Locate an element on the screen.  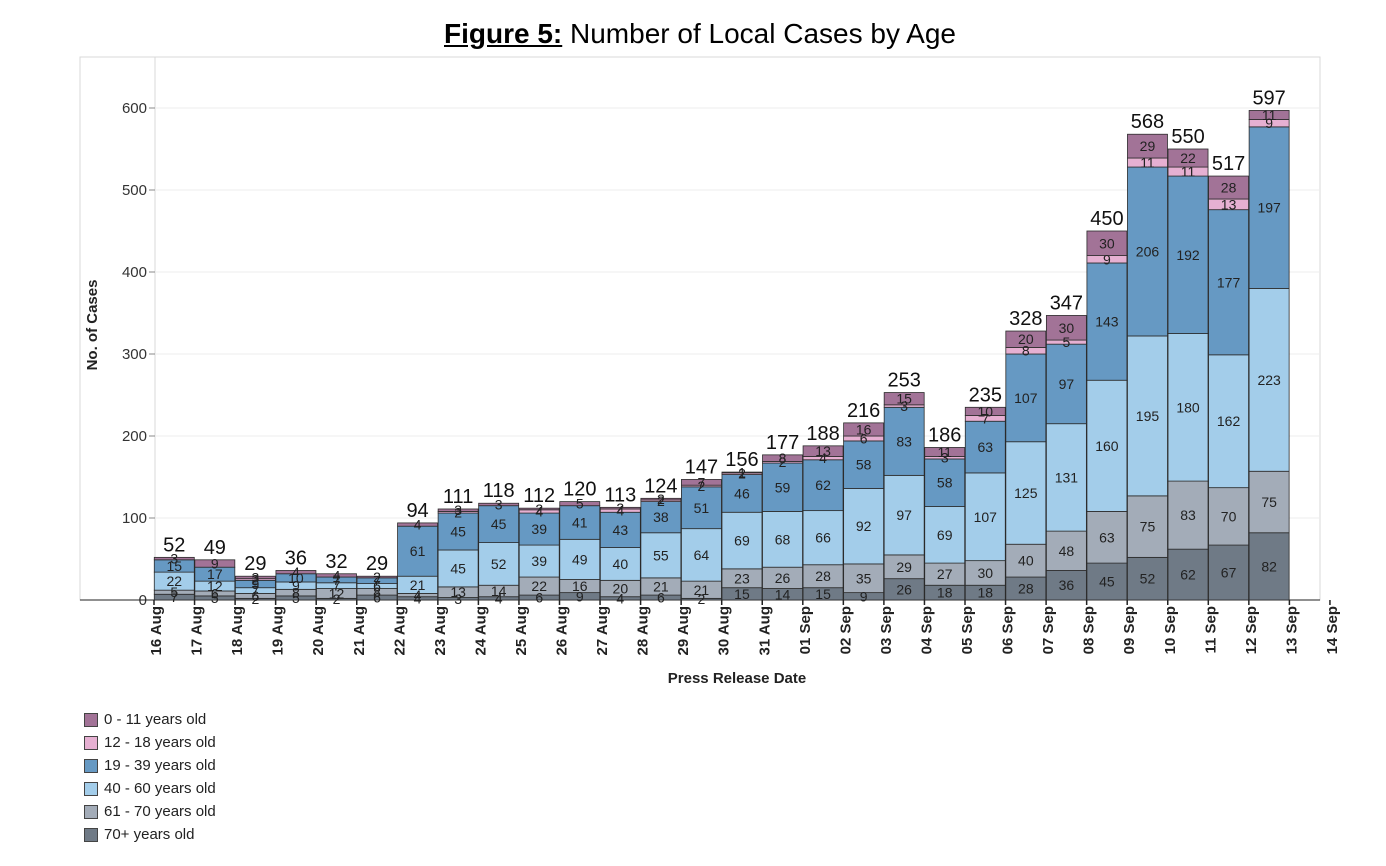
segment-label: 68 is located at coordinates (783, 539).